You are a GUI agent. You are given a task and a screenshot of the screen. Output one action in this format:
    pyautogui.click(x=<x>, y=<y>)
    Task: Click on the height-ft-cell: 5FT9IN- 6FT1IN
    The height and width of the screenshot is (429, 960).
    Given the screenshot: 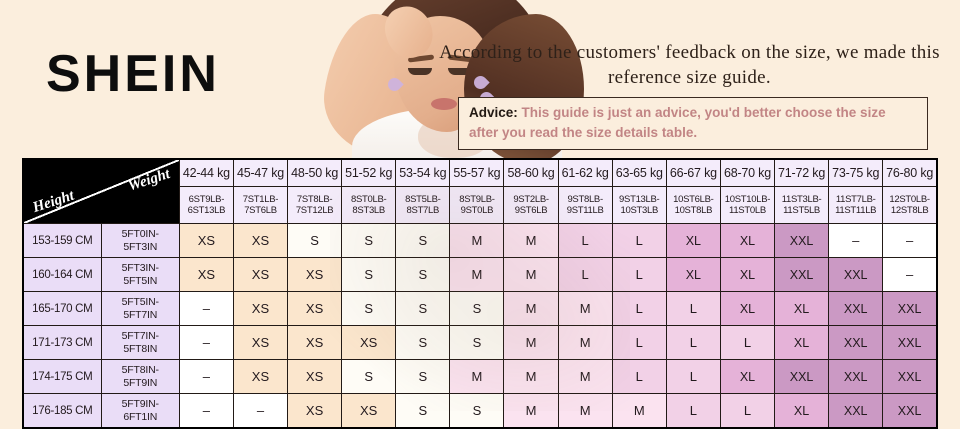 What is the action you would take?
    pyautogui.click(x=140, y=411)
    